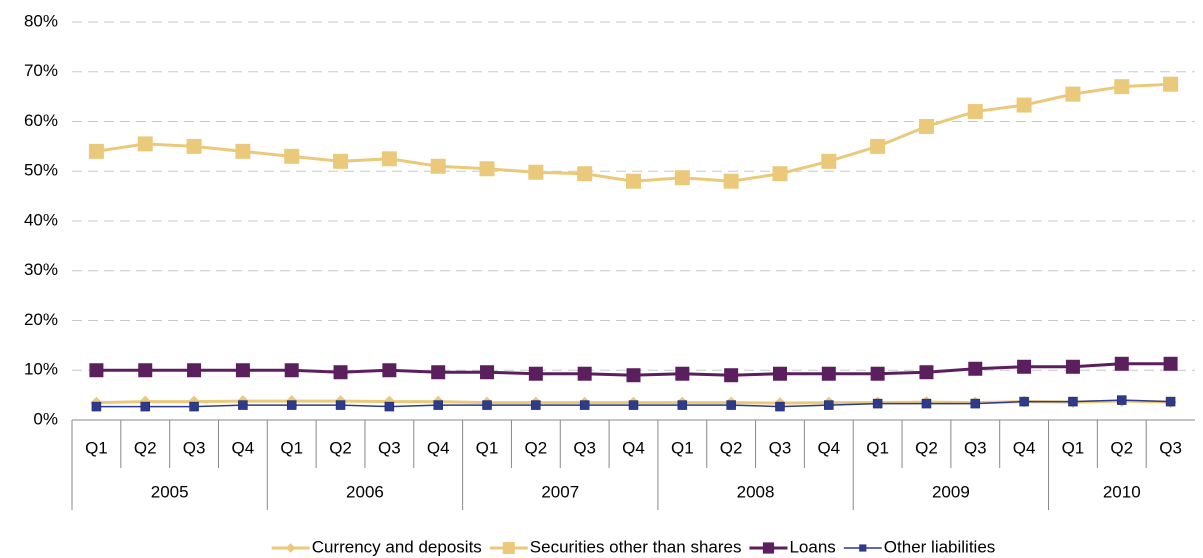 This screenshot has width=1203, height=558. What do you see at coordinates (812, 546) in the screenshot?
I see `legend-label: Loans` at bounding box center [812, 546].